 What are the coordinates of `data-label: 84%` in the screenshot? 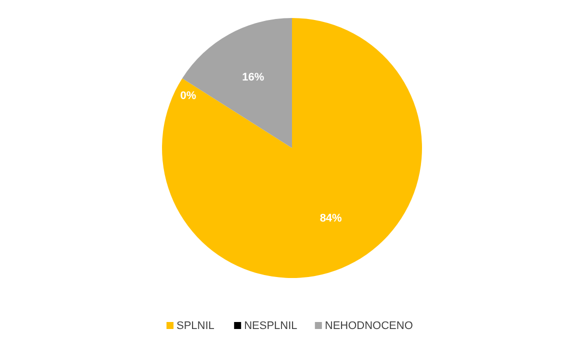 It's located at (331, 218).